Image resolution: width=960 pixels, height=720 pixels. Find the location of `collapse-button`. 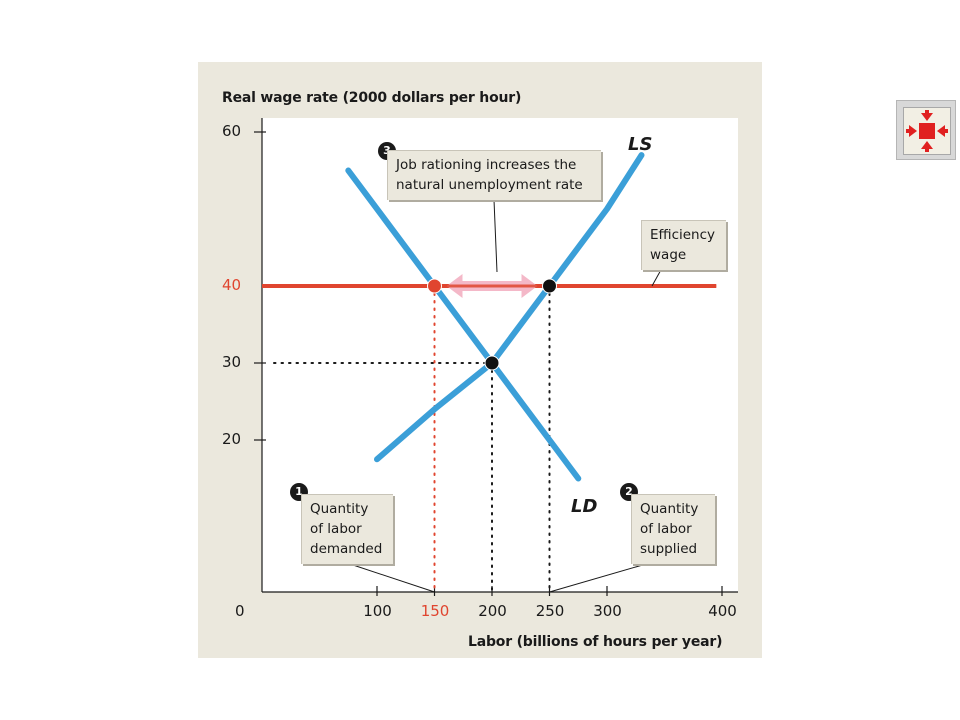

collapse-button is located at coordinates (926, 130).